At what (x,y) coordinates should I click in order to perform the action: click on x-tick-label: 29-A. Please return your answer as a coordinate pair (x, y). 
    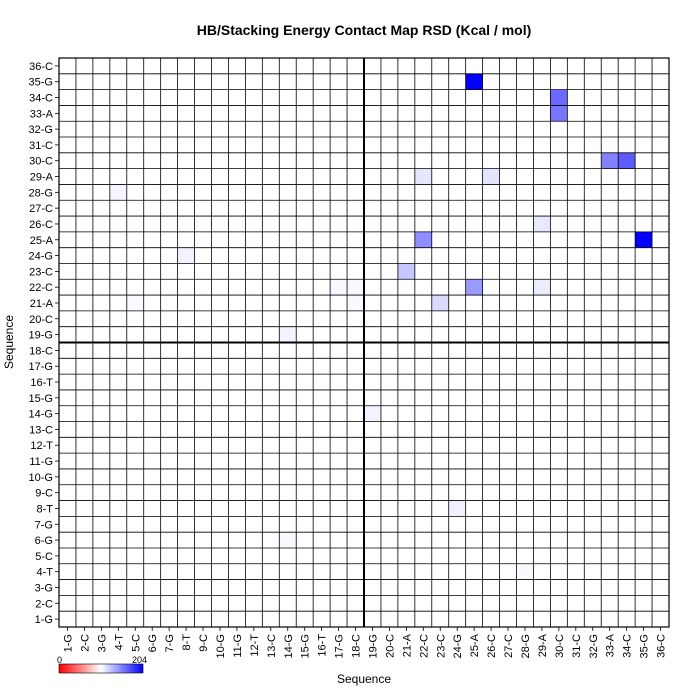
    Looking at the image, I should click on (543, 645).